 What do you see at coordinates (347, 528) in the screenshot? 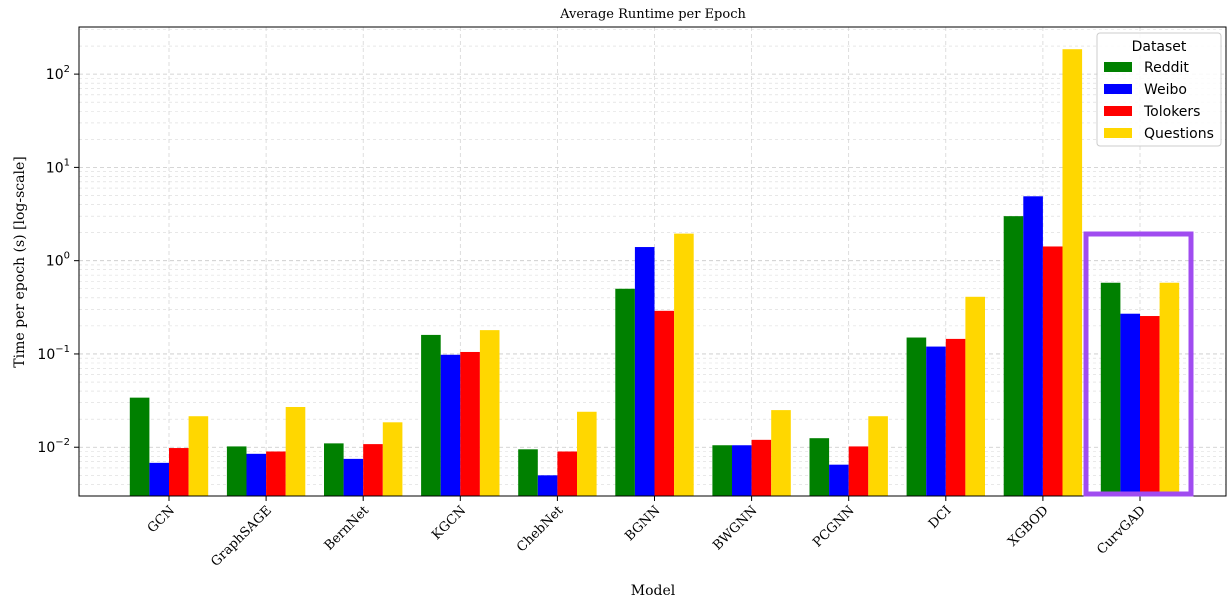
I see `x-tick-label: BernNet` at bounding box center [347, 528].